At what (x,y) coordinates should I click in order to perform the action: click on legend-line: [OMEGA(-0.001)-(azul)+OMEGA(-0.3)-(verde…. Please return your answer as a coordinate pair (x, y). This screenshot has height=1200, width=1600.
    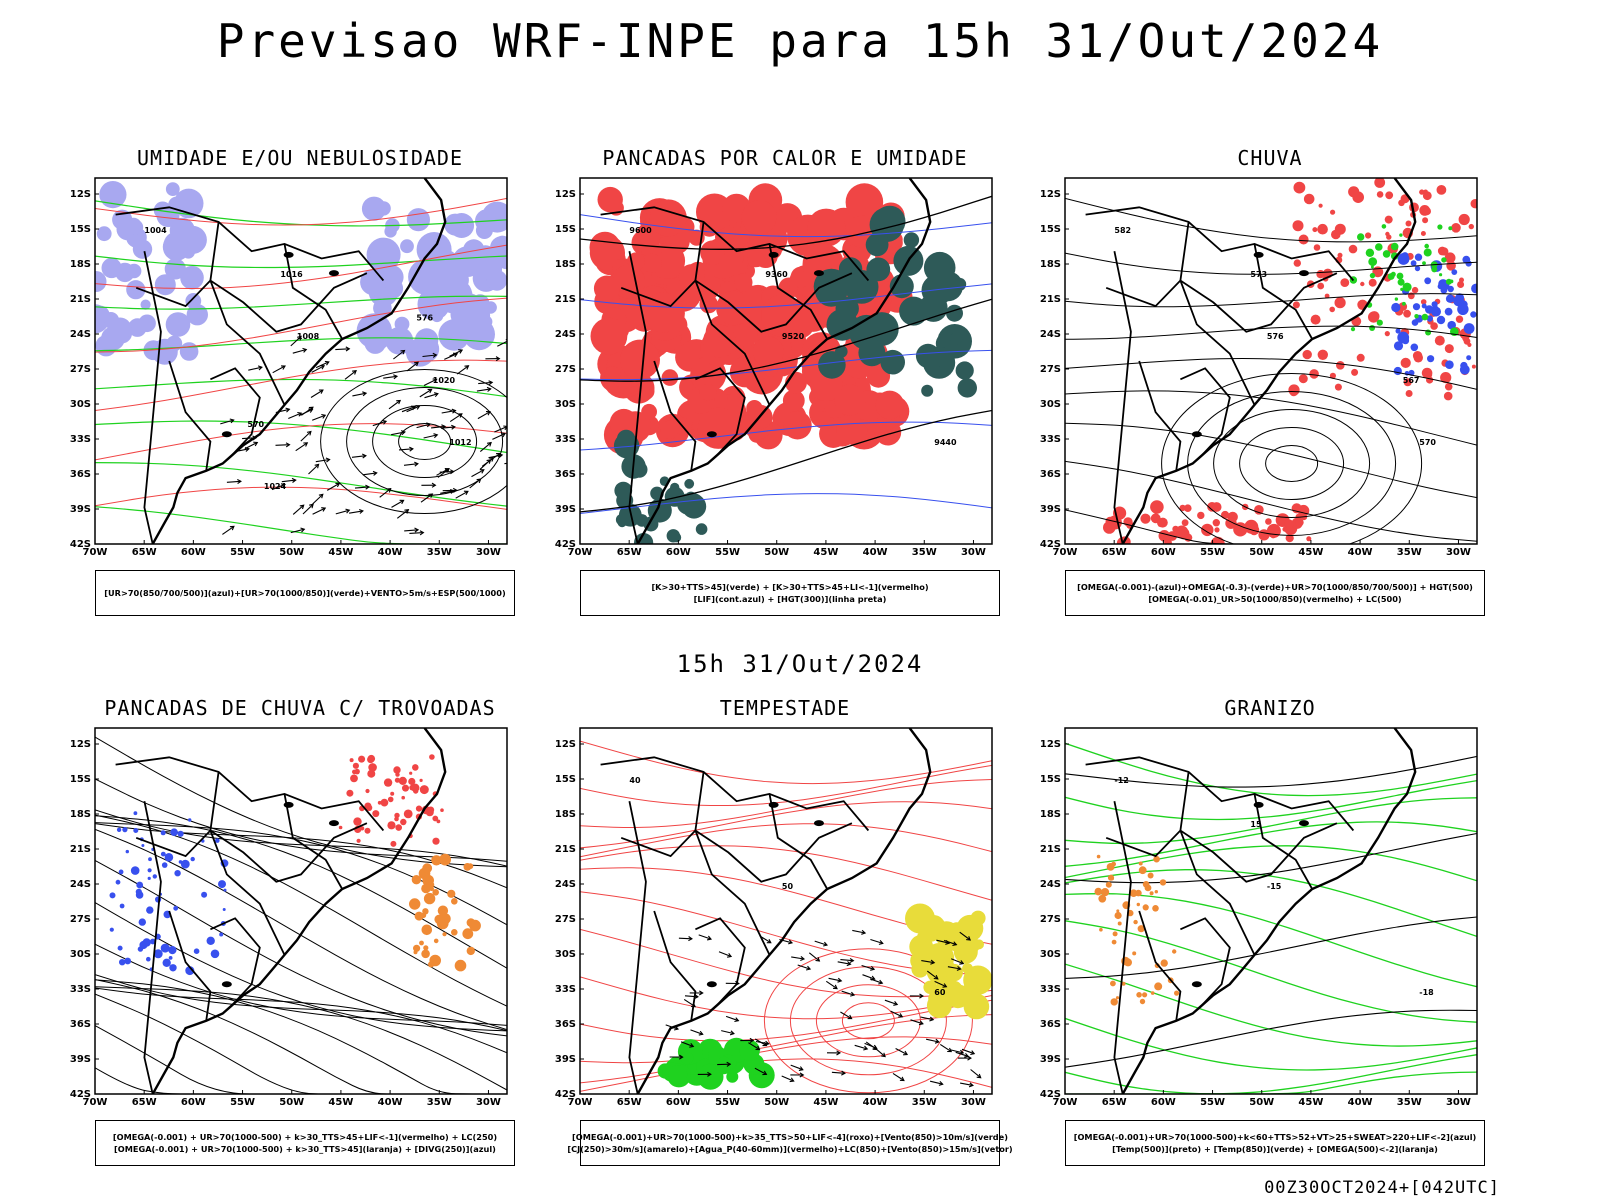
    Looking at the image, I should click on (1275, 587).